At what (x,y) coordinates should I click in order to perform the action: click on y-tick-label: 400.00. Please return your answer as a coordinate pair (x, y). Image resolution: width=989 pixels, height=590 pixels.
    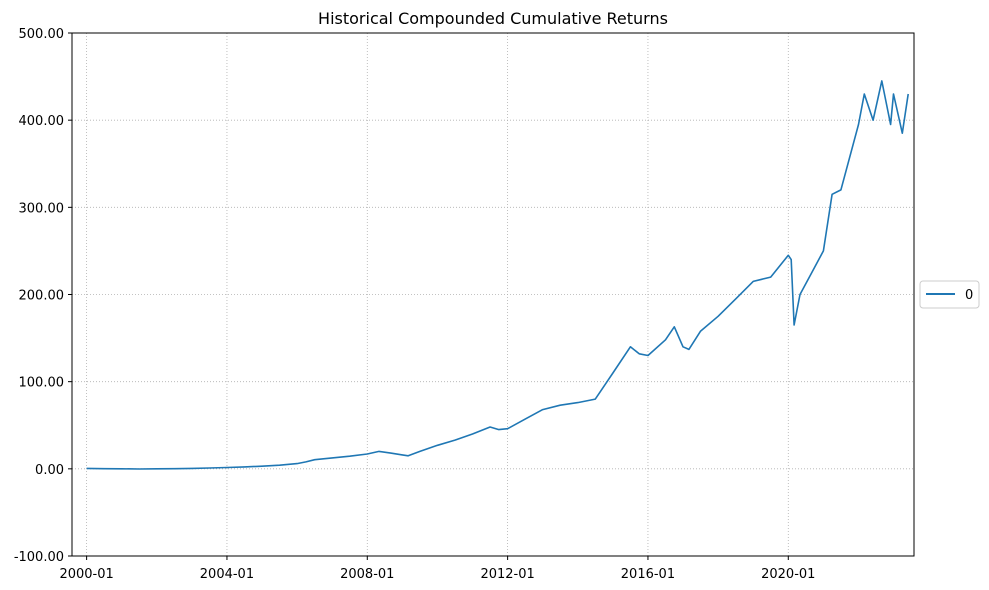
    Looking at the image, I should click on (42, 121).